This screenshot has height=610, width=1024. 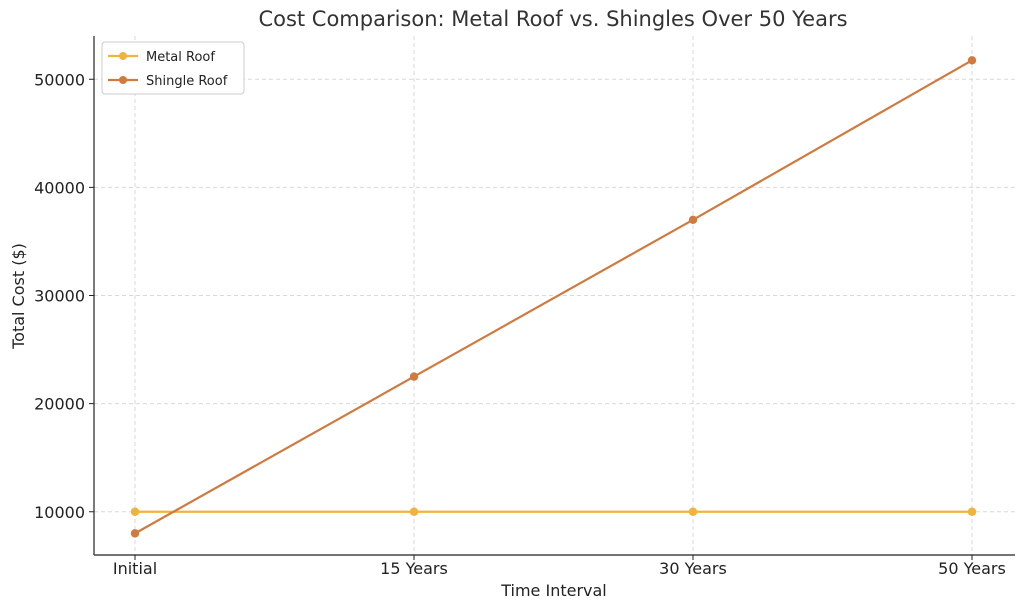 What do you see at coordinates (59, 512) in the screenshot?
I see `y-tick-label: 10000` at bounding box center [59, 512].